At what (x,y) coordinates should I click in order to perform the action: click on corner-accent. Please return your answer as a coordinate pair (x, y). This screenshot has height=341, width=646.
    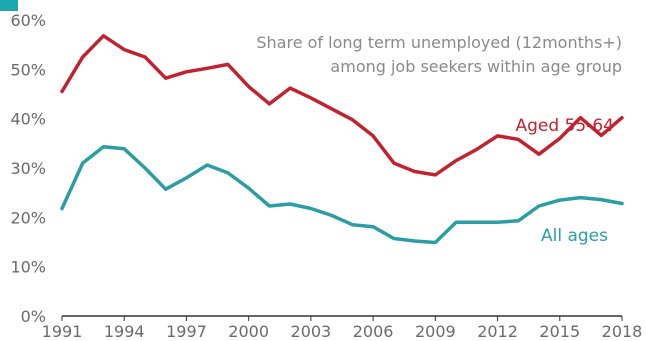
    Looking at the image, I should click on (9, 5).